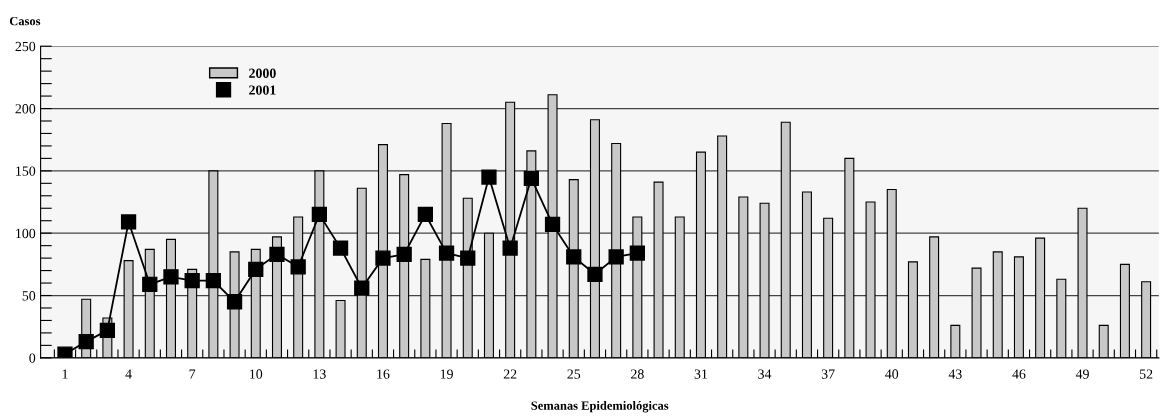 The image size is (1160, 420). What do you see at coordinates (955, 374) in the screenshot?
I see `x-tick-label: 43` at bounding box center [955, 374].